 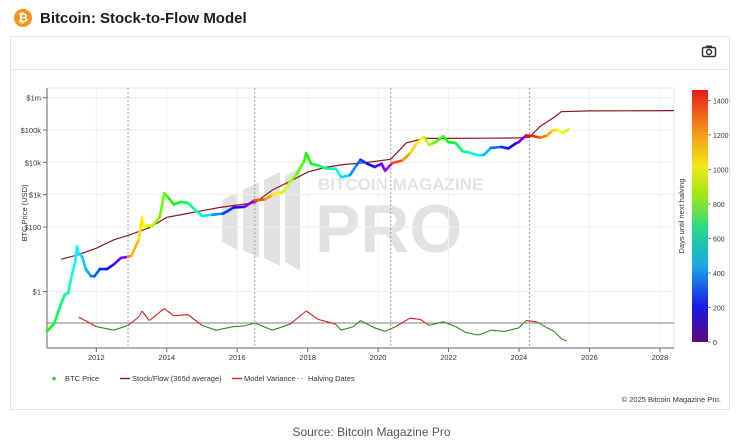 I want to click on x-tick-label: 2028, so click(x=660, y=357).